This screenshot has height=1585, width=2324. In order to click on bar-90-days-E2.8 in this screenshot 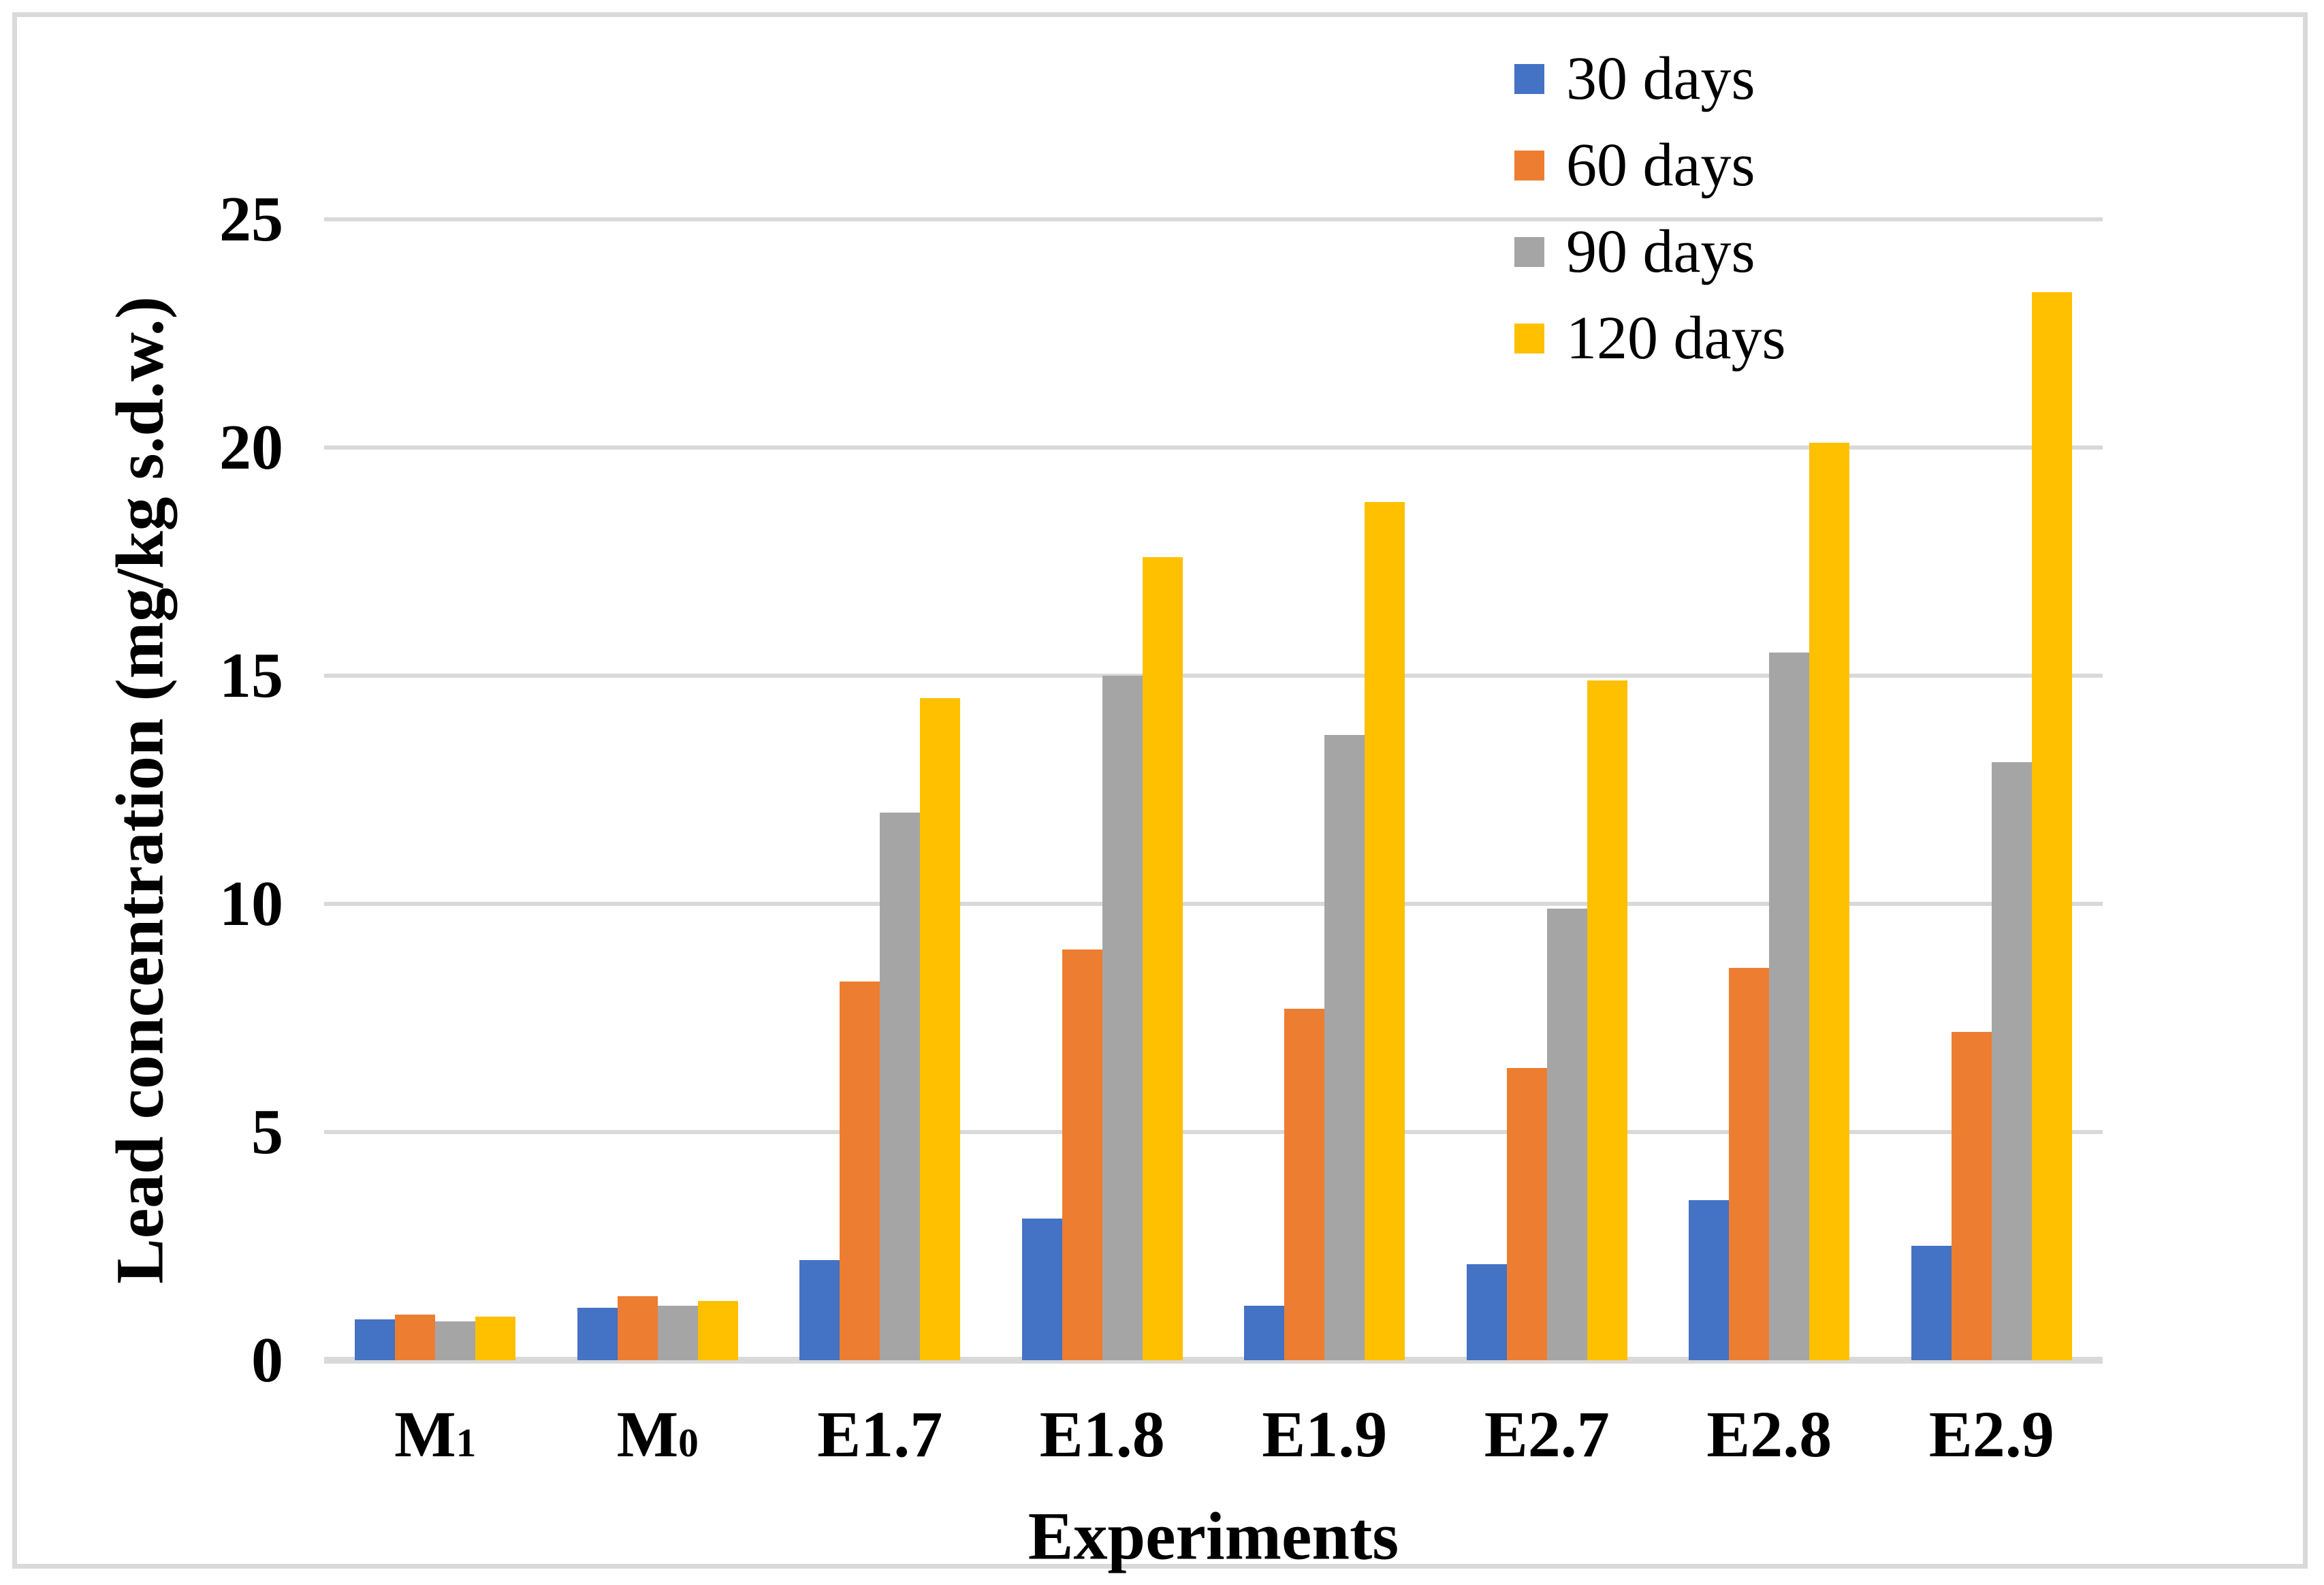, I will do `click(1789, 1006)`.